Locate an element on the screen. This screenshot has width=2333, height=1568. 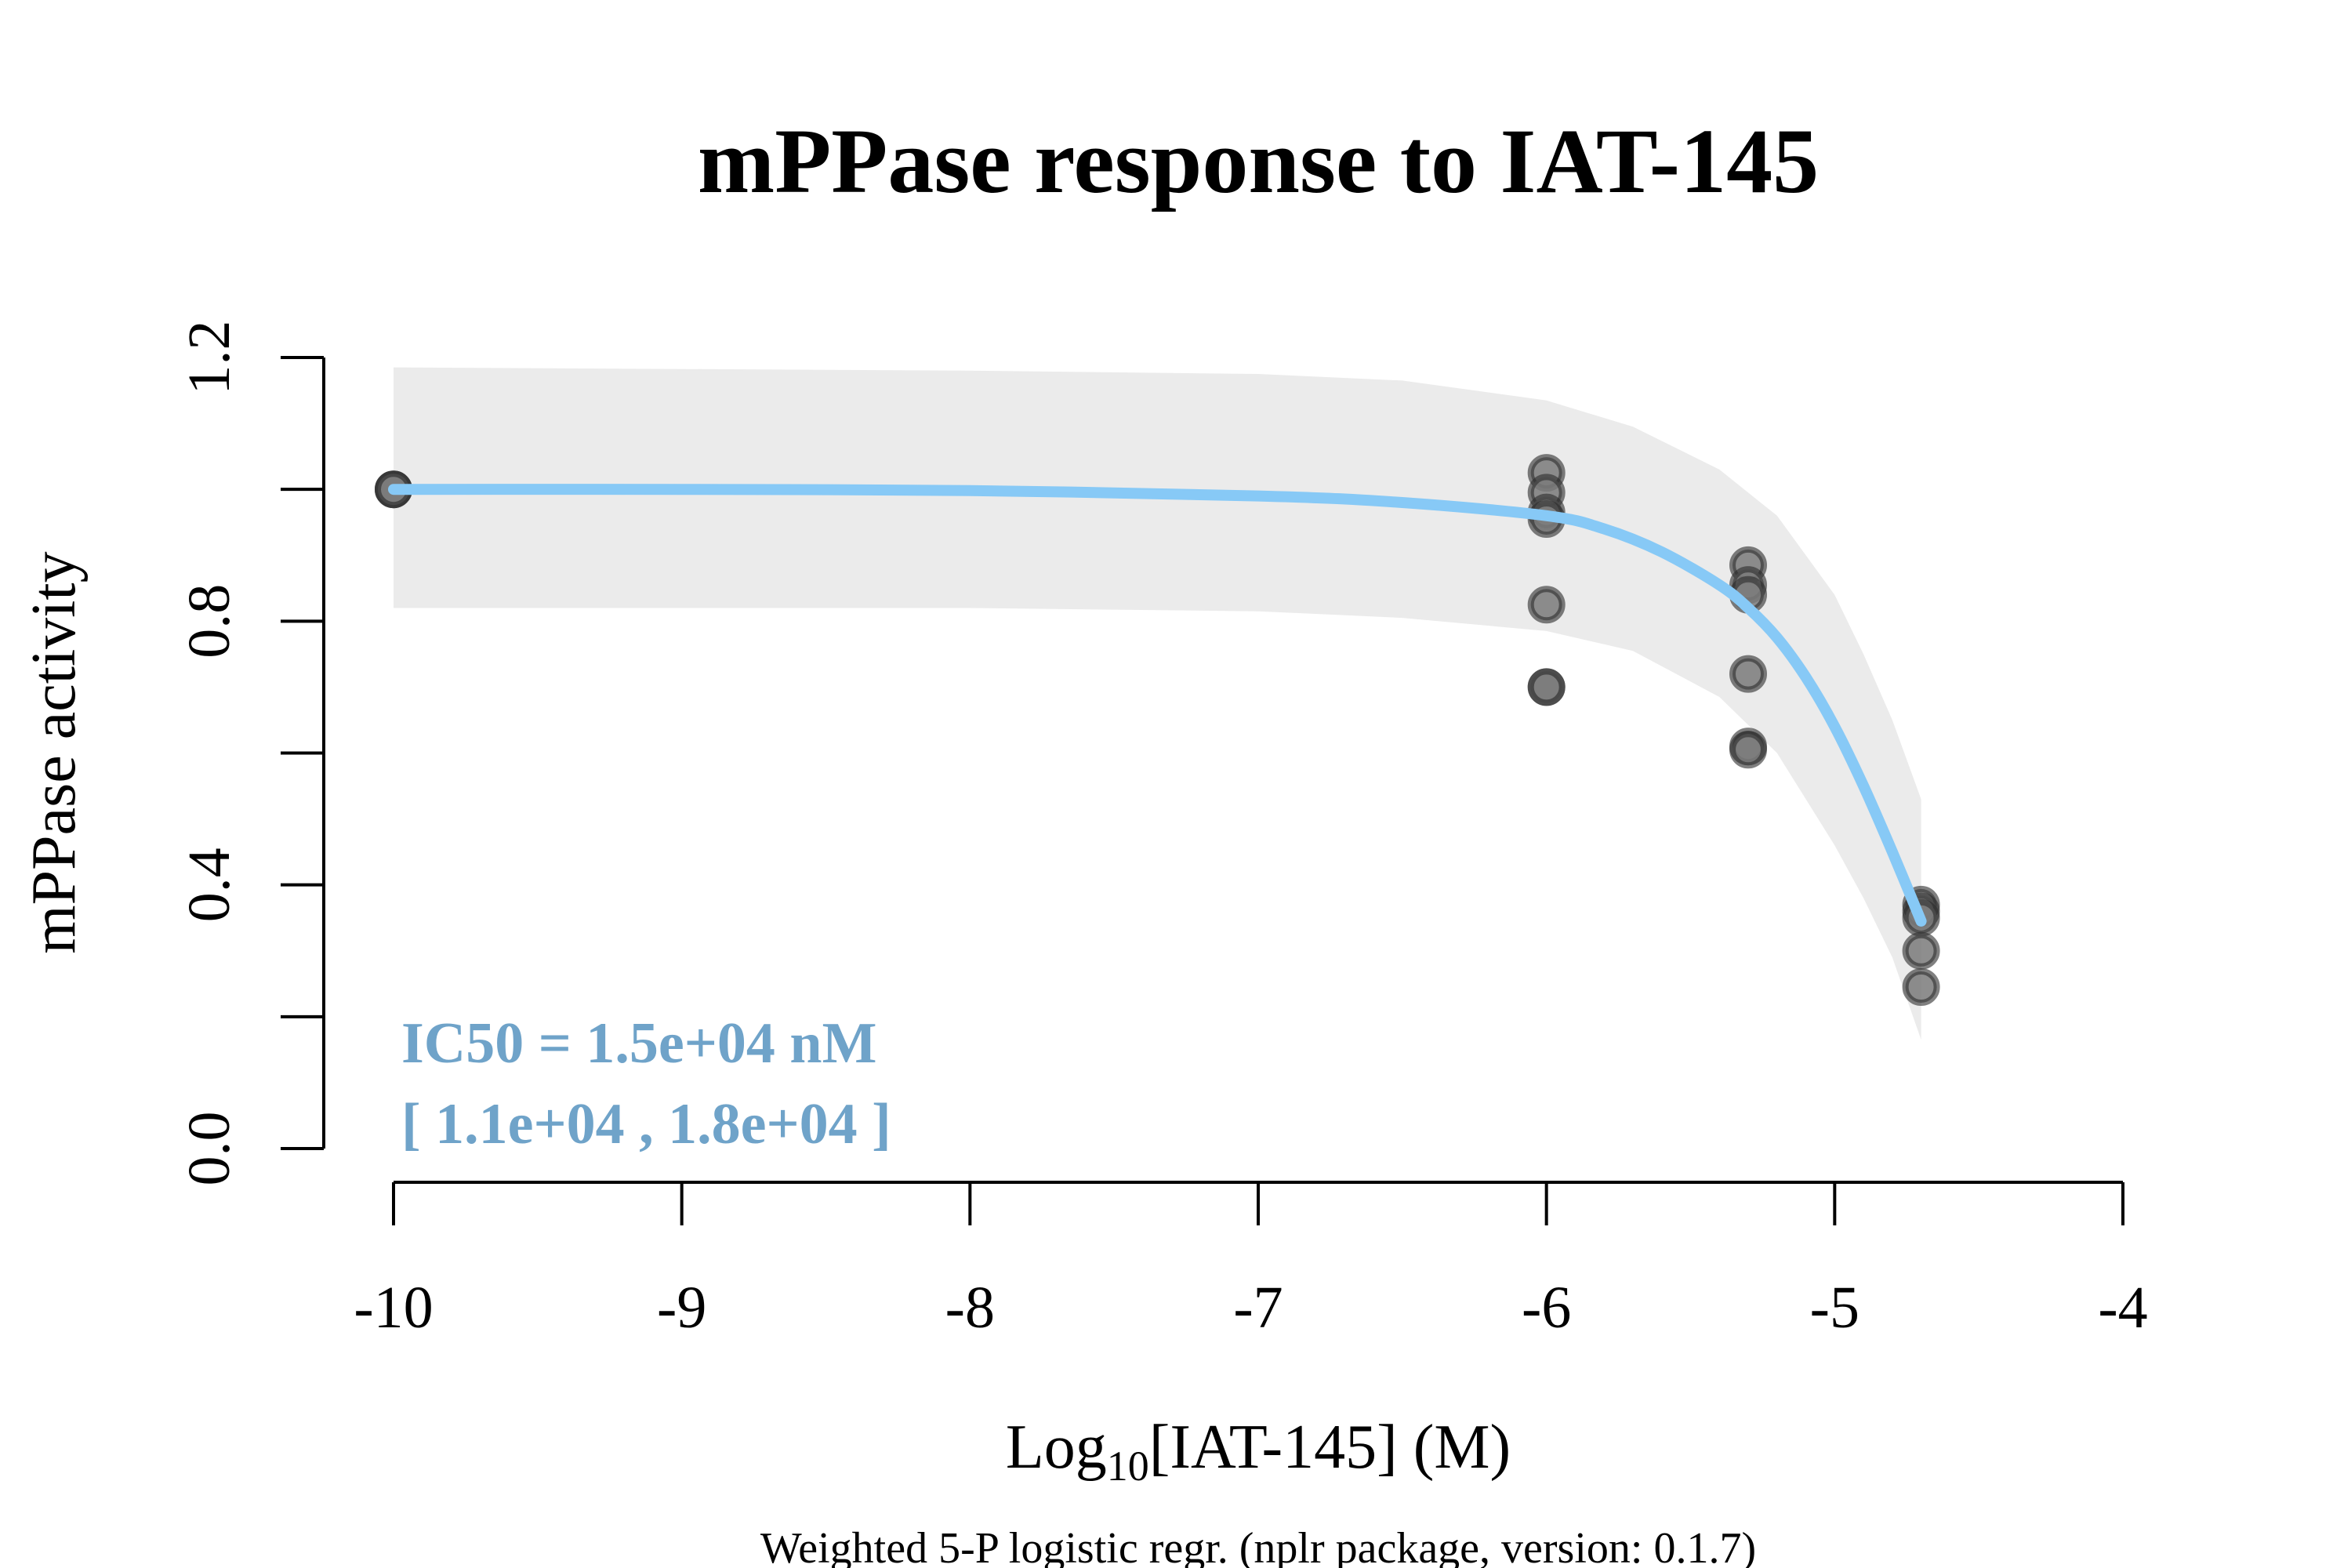
y-tick-label: 0.0 is located at coordinates (209, 1149).